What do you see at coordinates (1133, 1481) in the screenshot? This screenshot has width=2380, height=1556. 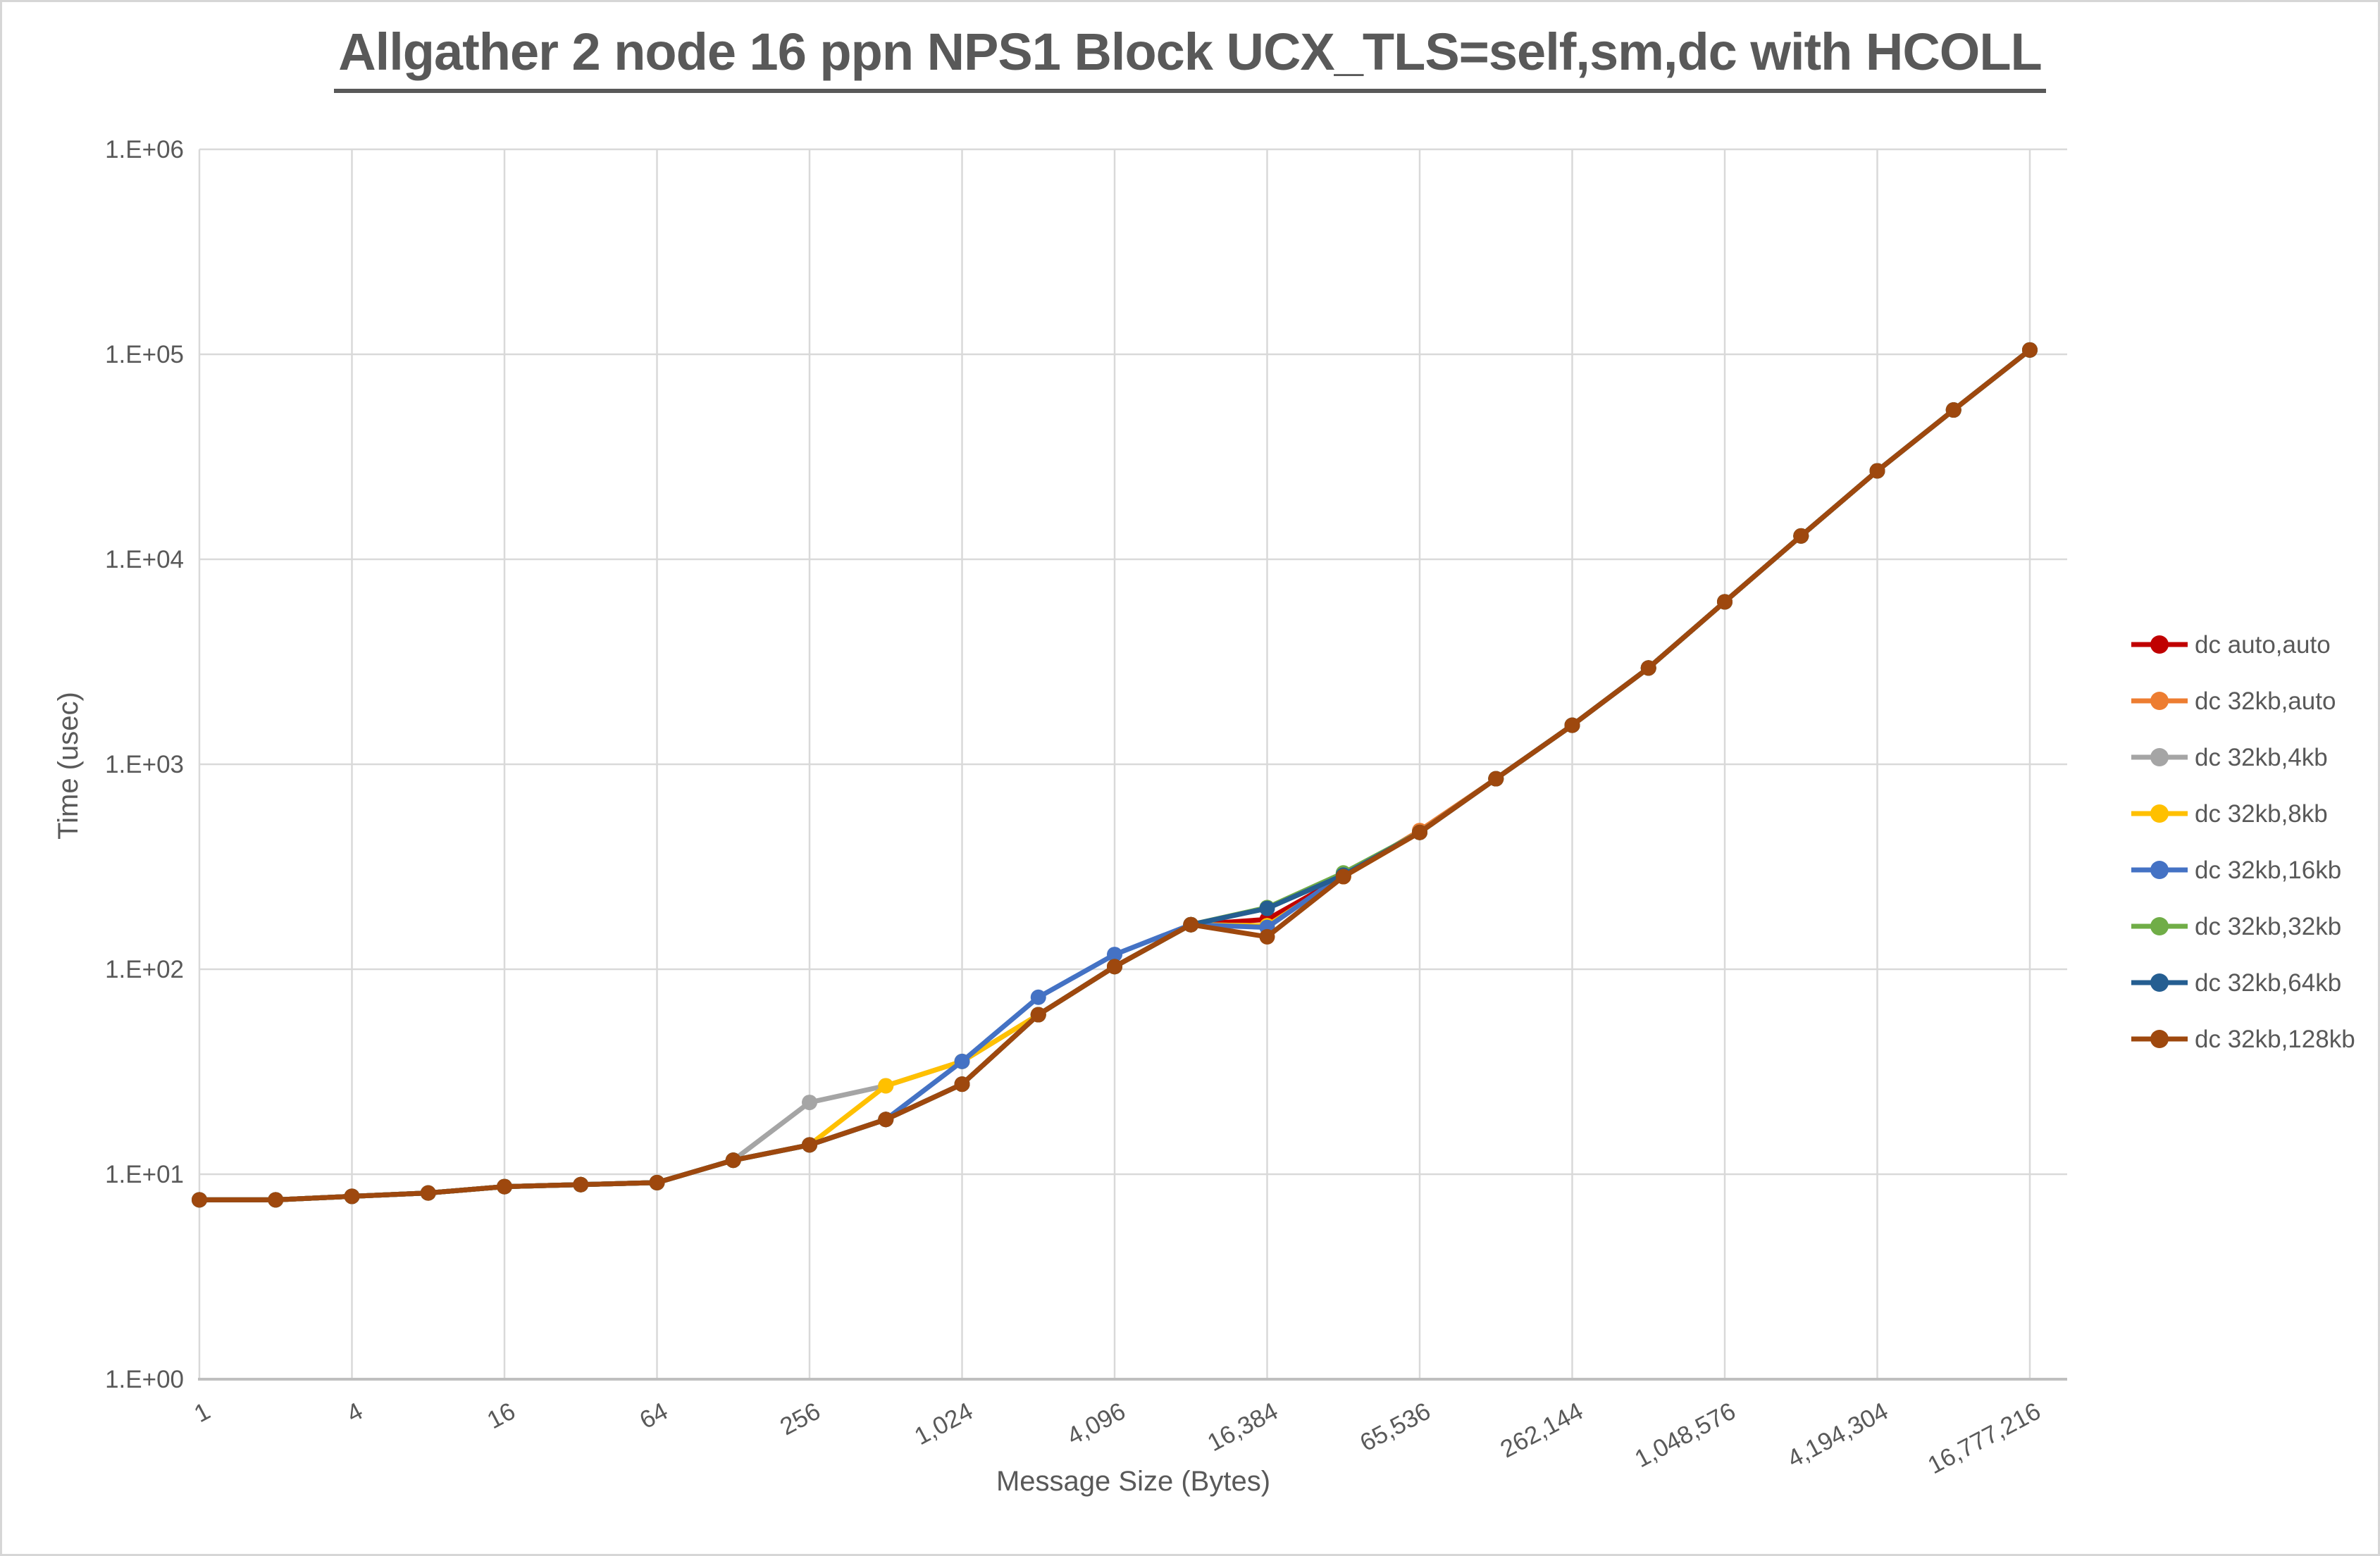 I see `x-axis-title: Message Size (Bytes)` at bounding box center [1133, 1481].